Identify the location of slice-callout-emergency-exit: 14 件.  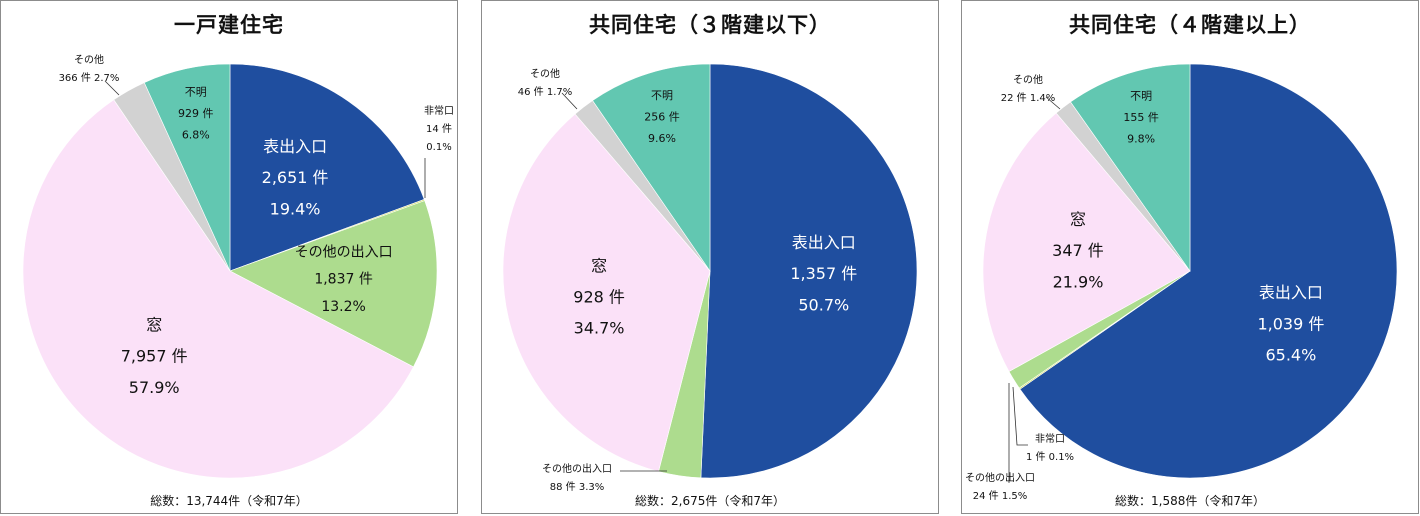
(439, 129).